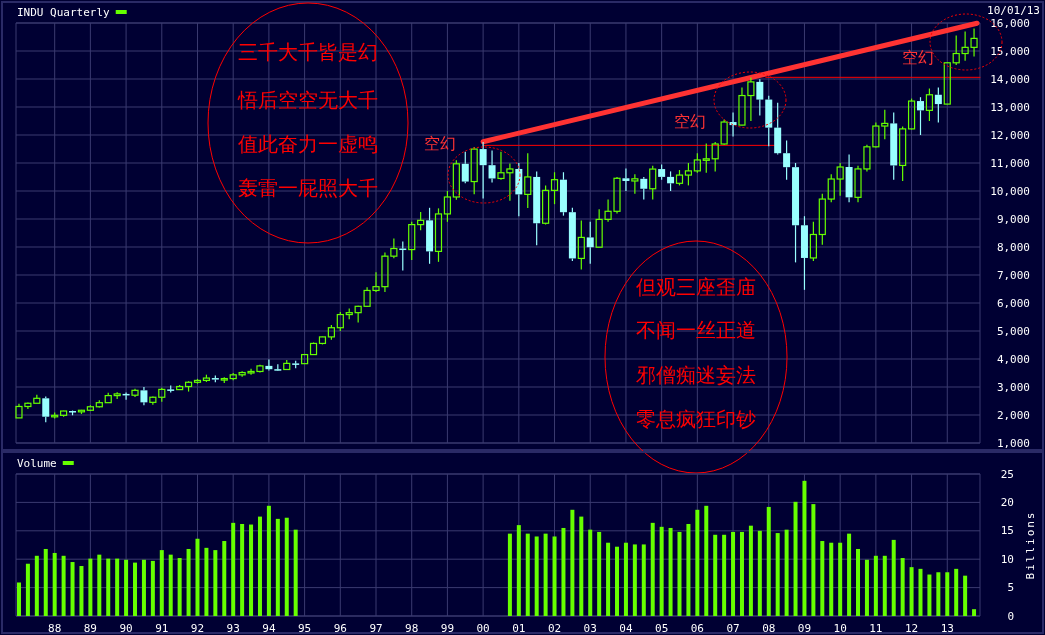 Image resolution: width=1045 pixels, height=635 pixels. I want to click on annotation: 悟后空空无大千, so click(307, 100).